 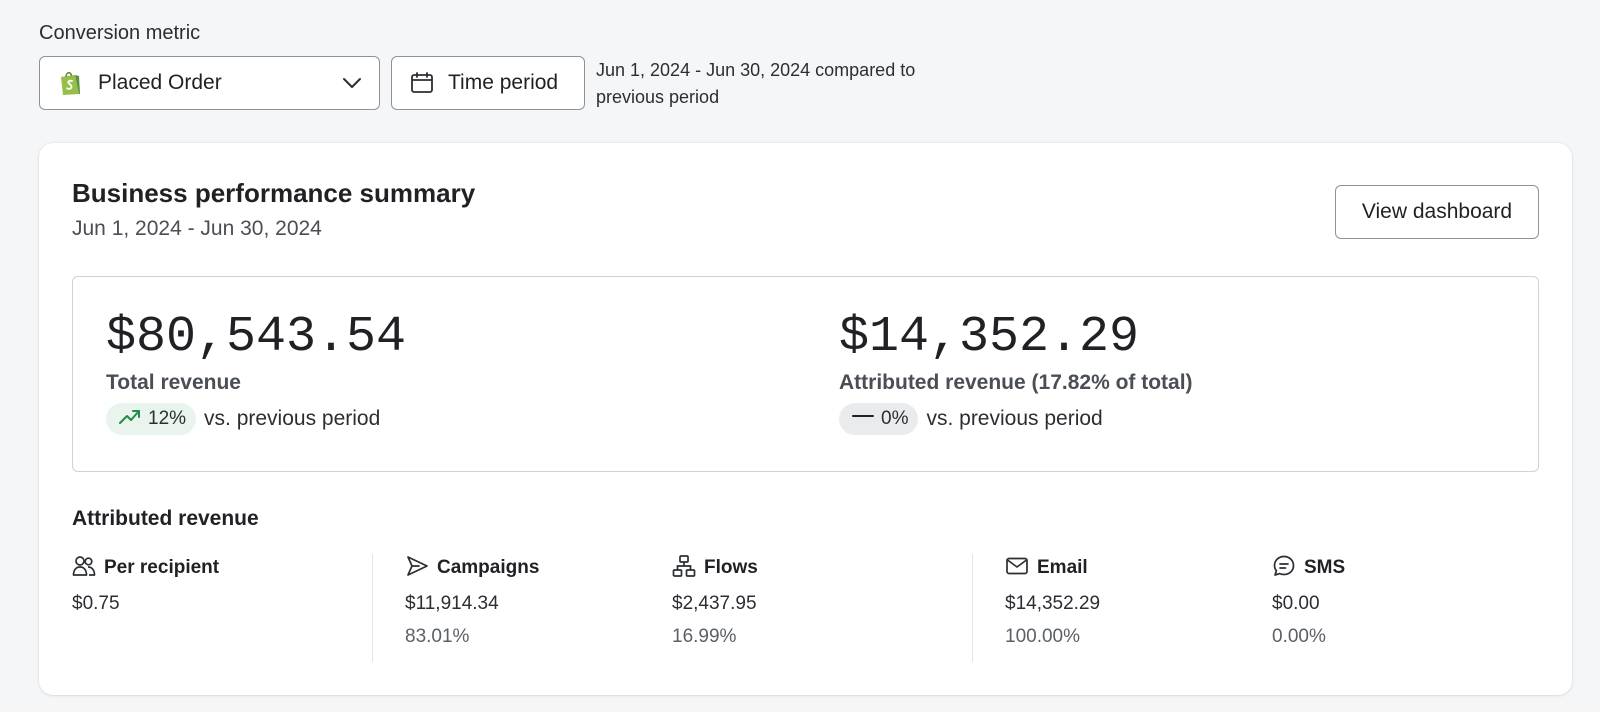 I want to click on stat-sms: SMS $0.00 0.00%, so click(x=1308, y=601).